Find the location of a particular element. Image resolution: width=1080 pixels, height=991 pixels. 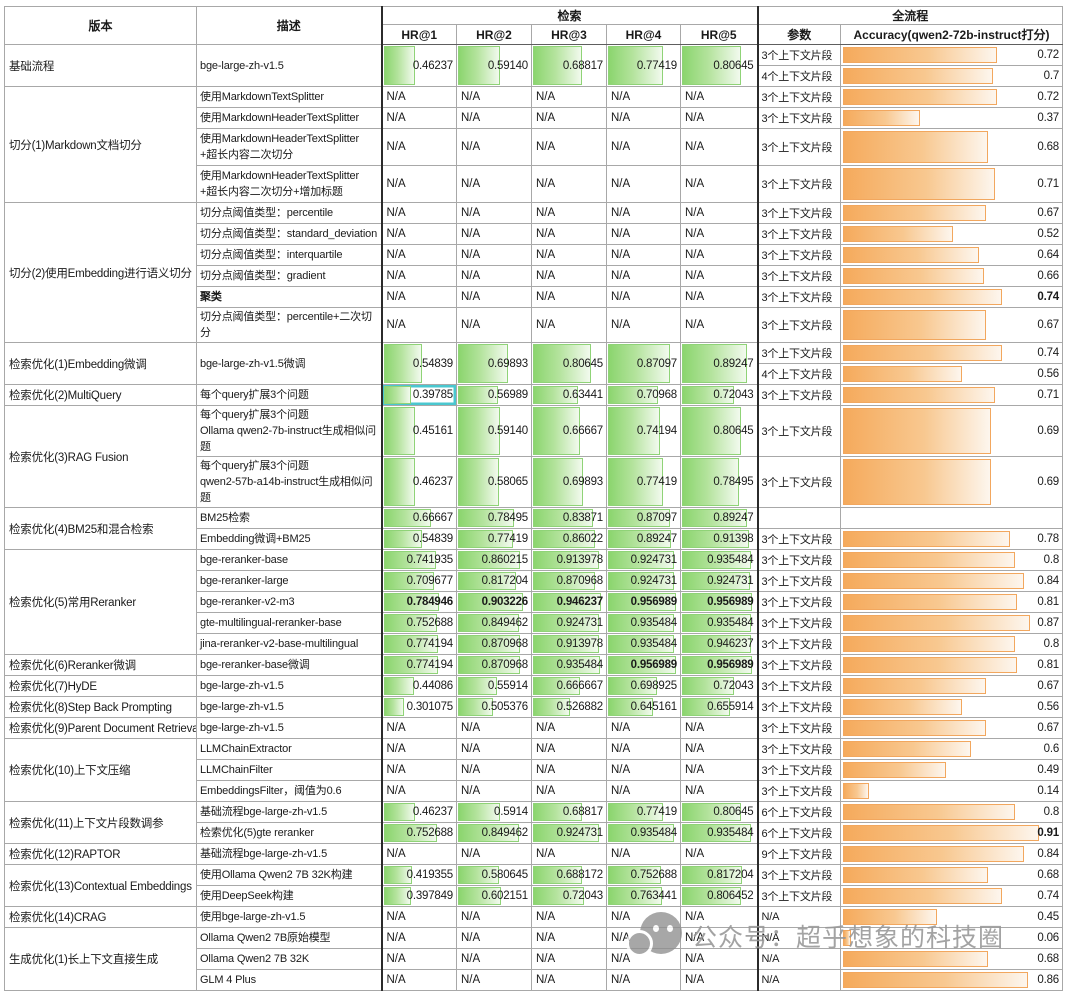

accuracy-cell: 0.81 is located at coordinates (951, 665).